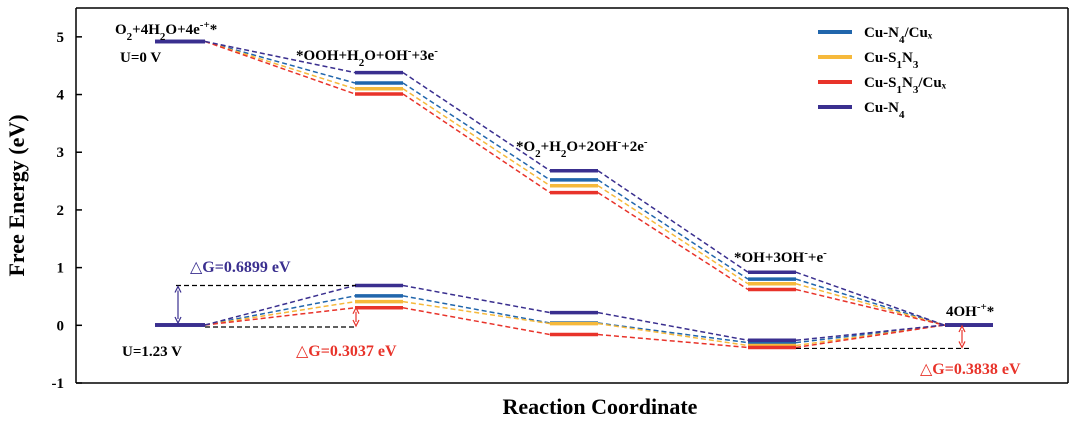  What do you see at coordinates (891, 60) in the screenshot?
I see `legend-label: Cu-S1N3` at bounding box center [891, 60].